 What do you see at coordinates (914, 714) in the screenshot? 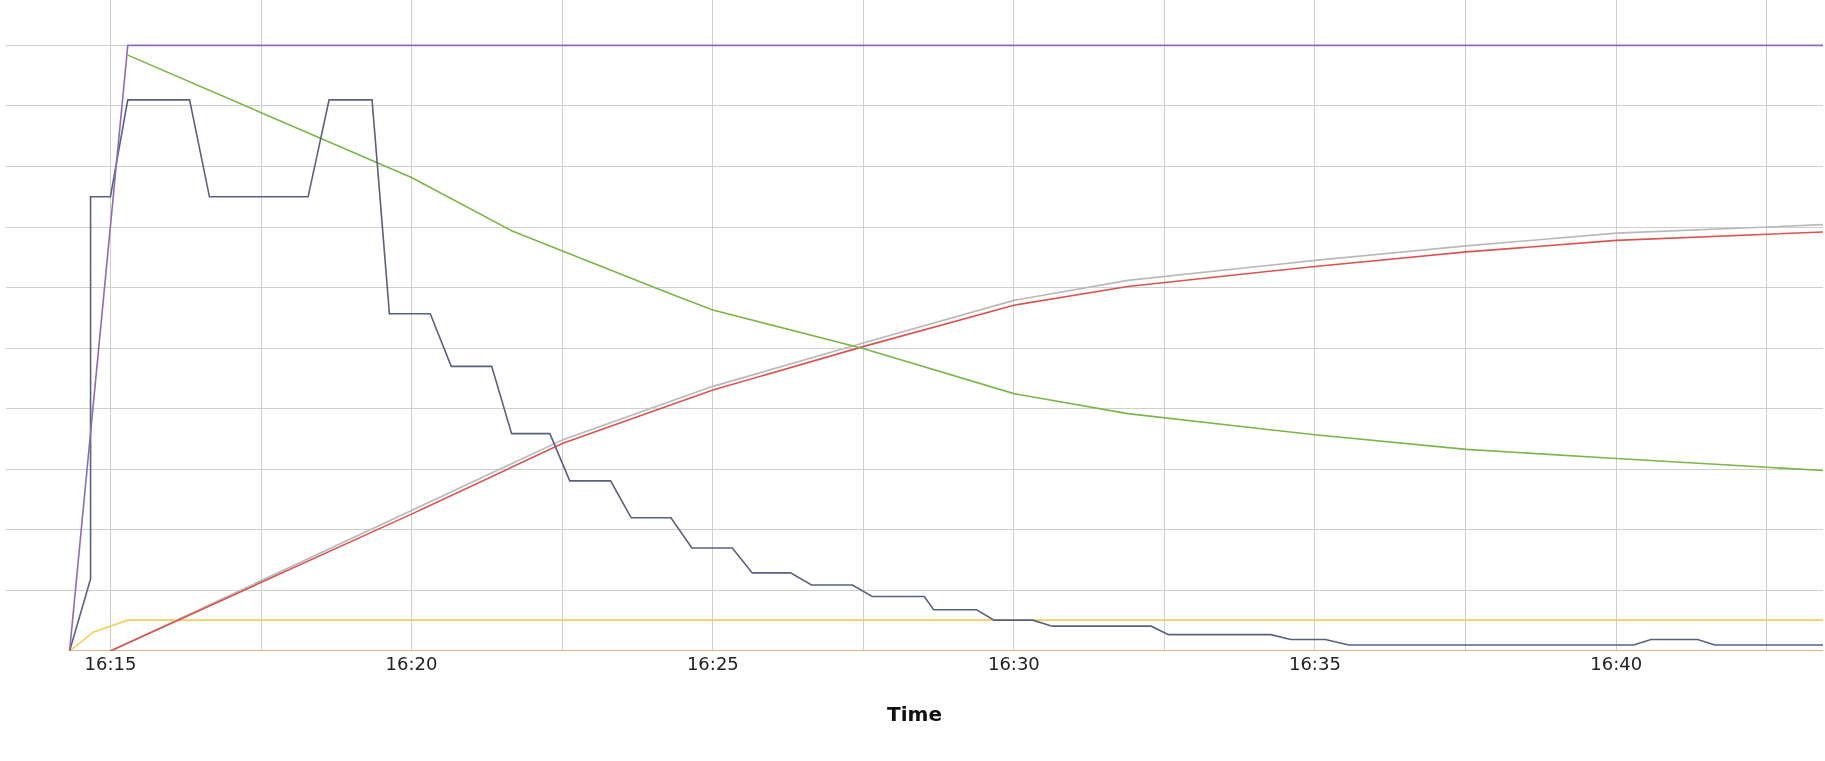
I see `x-axis-title: Time` at bounding box center [914, 714].